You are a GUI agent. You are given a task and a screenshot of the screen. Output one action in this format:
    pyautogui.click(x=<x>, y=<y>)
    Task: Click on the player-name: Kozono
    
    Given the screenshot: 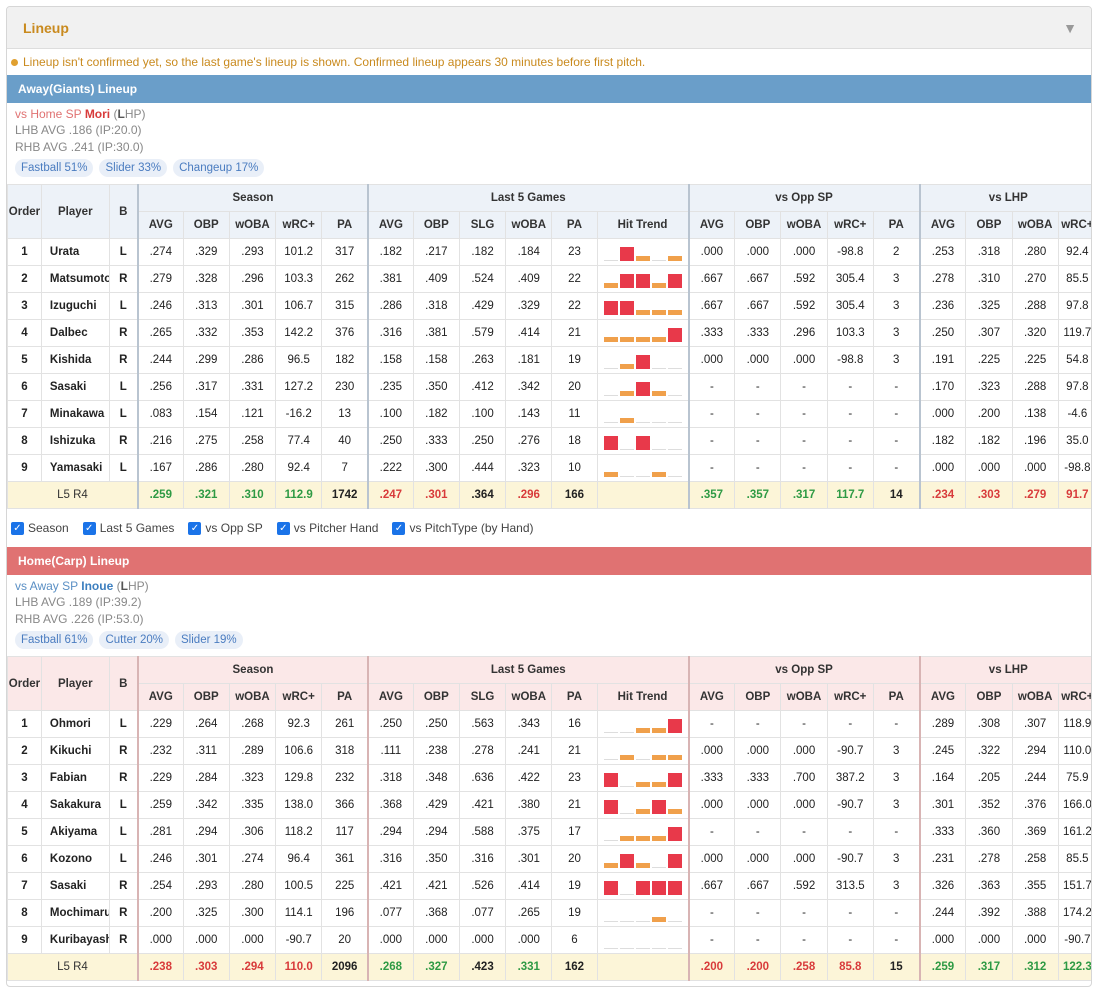 What is the action you would take?
    pyautogui.click(x=75, y=859)
    